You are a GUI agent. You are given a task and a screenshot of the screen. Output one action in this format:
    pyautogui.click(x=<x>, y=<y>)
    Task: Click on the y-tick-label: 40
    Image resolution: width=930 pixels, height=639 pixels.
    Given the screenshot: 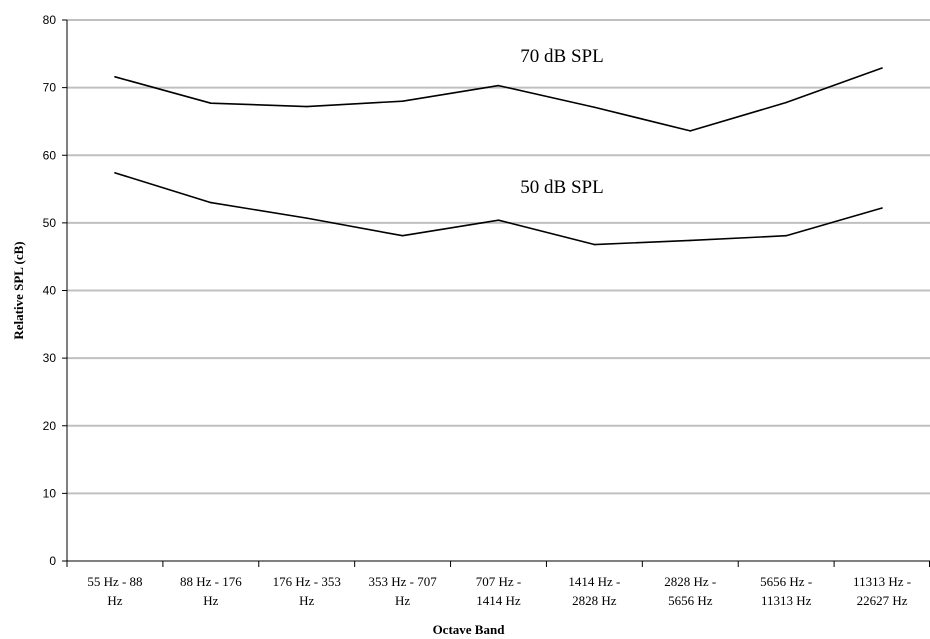 What is the action you would take?
    pyautogui.click(x=50, y=291)
    